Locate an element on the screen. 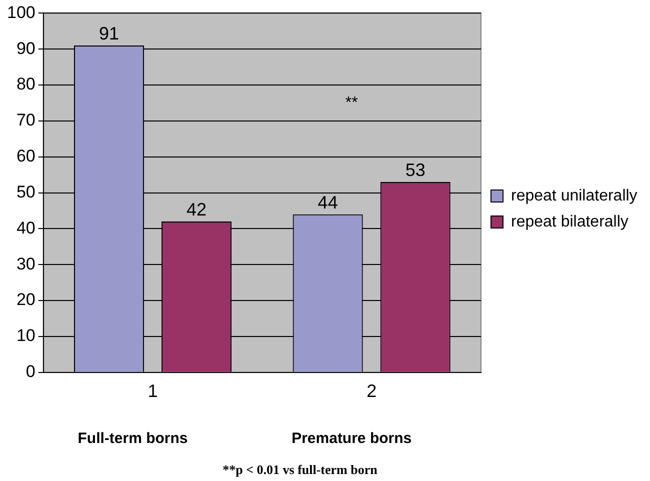  data-label: 42 is located at coordinates (196, 210).